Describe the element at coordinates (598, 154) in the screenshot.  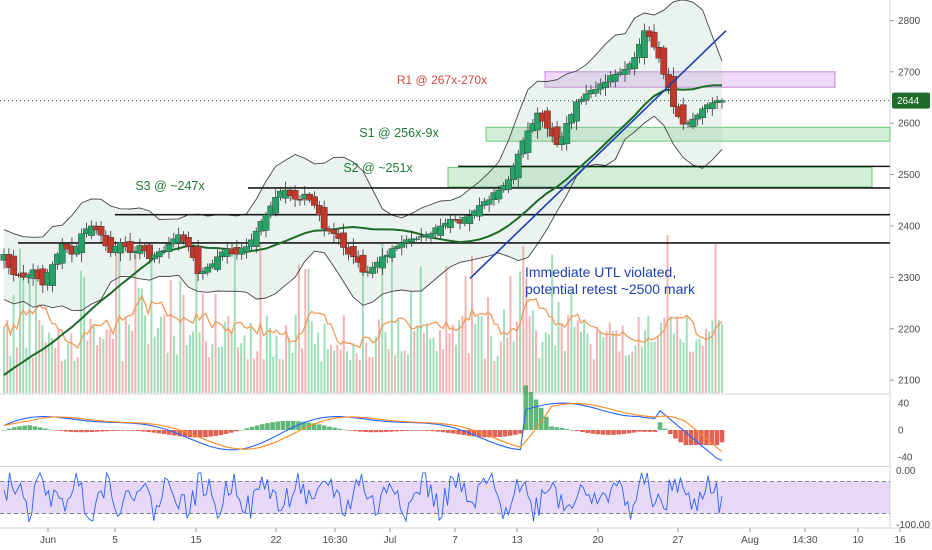
I see `uptrend-line` at that location.